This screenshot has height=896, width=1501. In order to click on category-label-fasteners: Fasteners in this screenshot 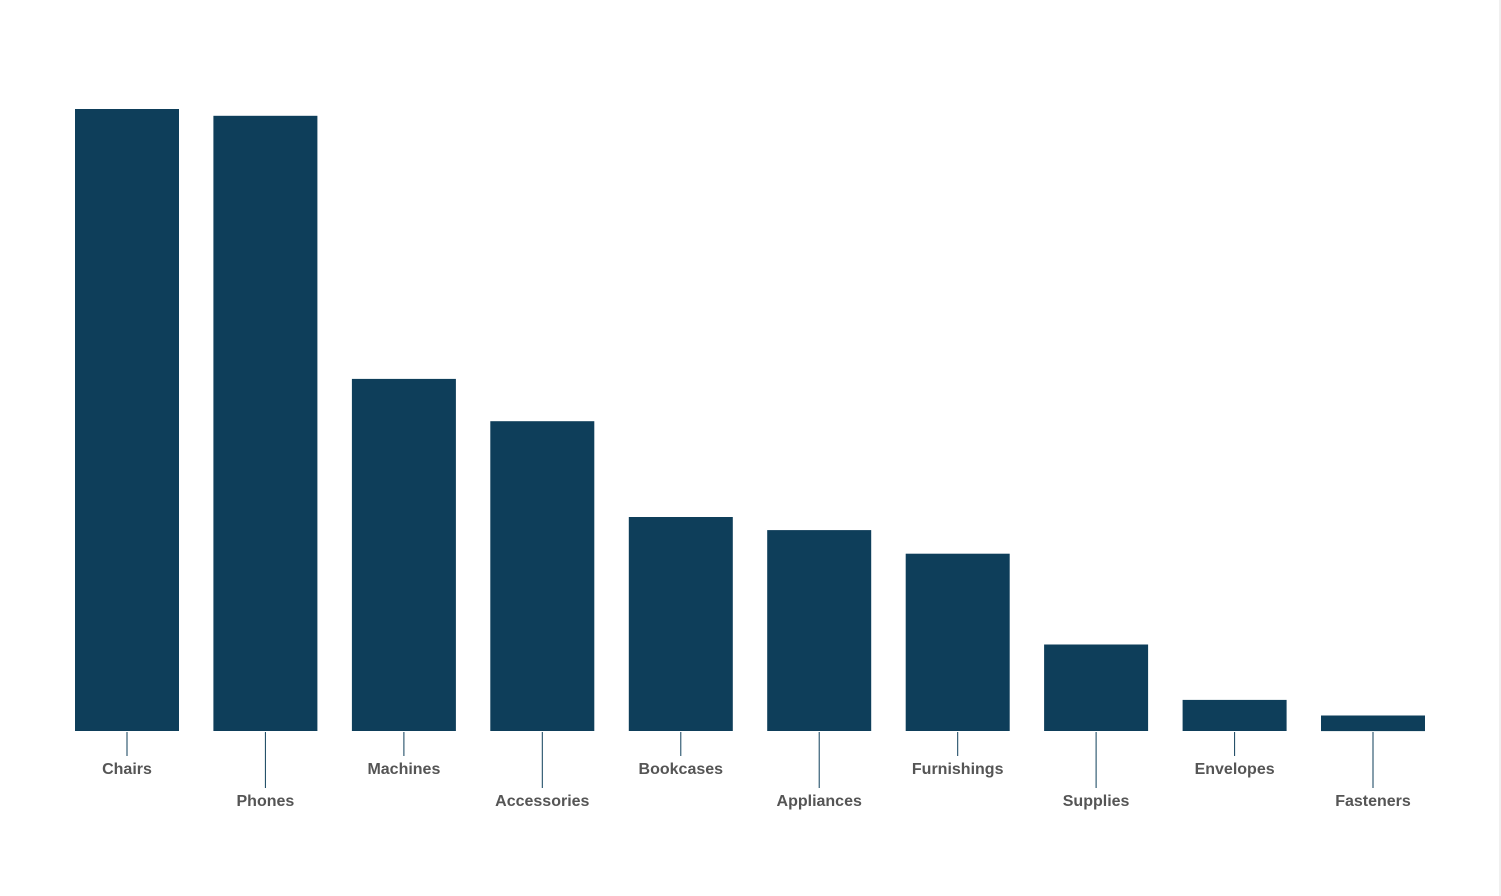, I will do `click(1373, 801)`.